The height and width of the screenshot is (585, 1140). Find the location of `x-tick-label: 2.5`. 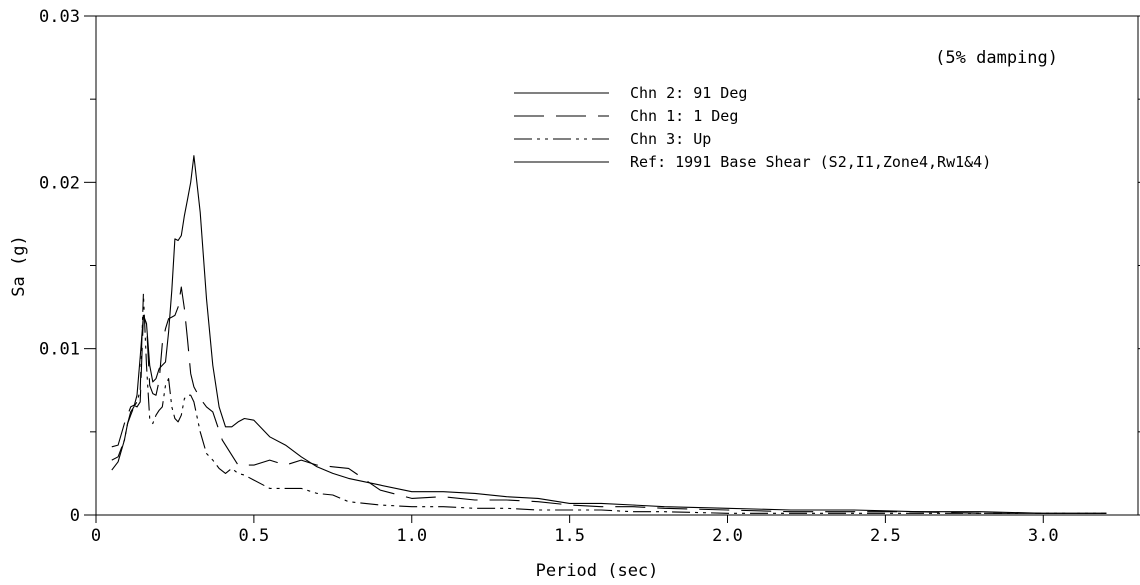

x-tick-label: 2.5 is located at coordinates (885, 536).